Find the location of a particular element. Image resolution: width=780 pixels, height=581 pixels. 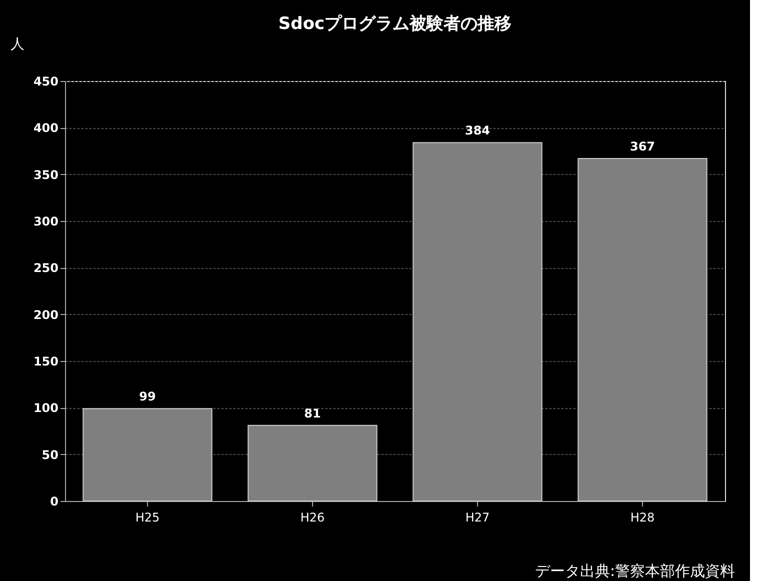

data-label: 367 is located at coordinates (643, 146).